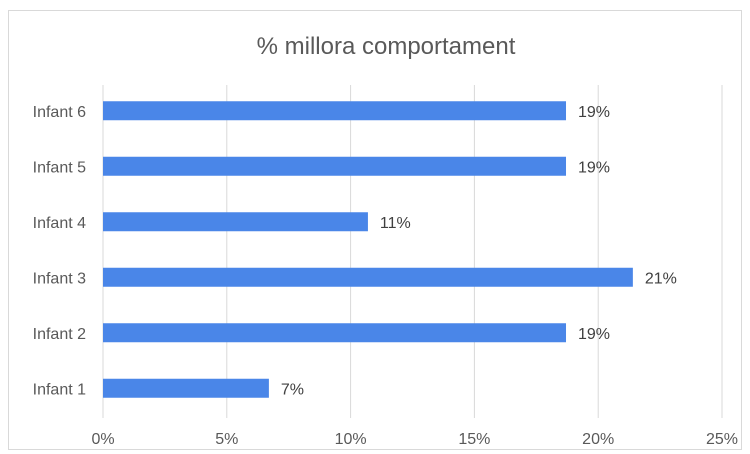 The height and width of the screenshot is (454, 750). Describe the element at coordinates (292, 389) in the screenshot. I see `bar-data-label: 7%` at that location.